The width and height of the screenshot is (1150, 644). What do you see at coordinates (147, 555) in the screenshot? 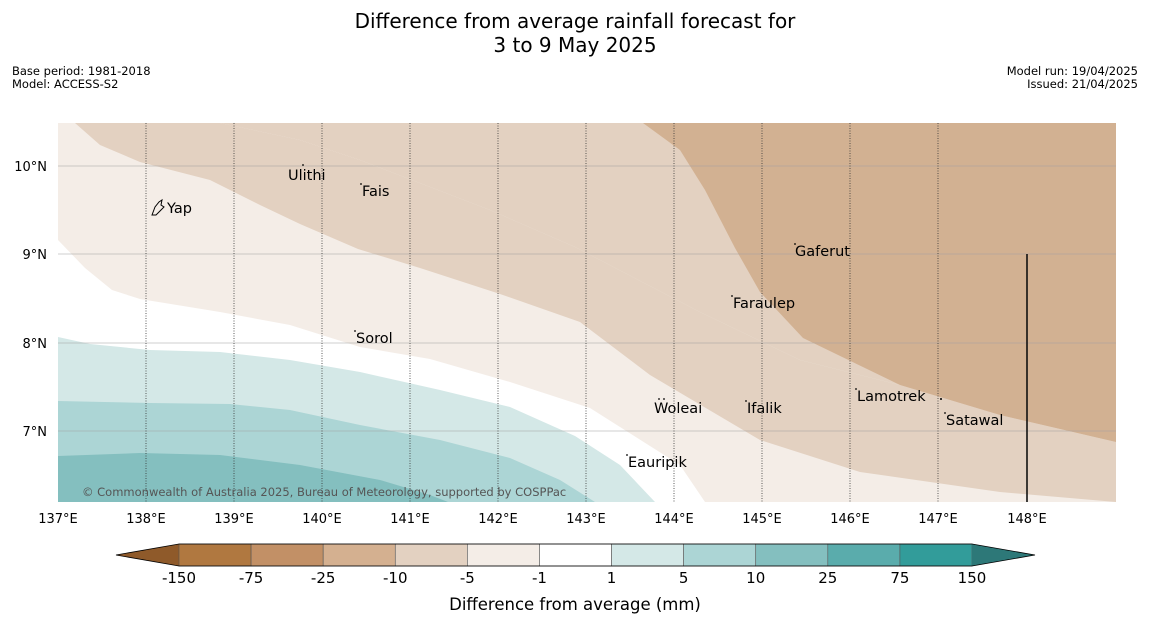
I see `colorbar-extend-low` at bounding box center [147, 555].